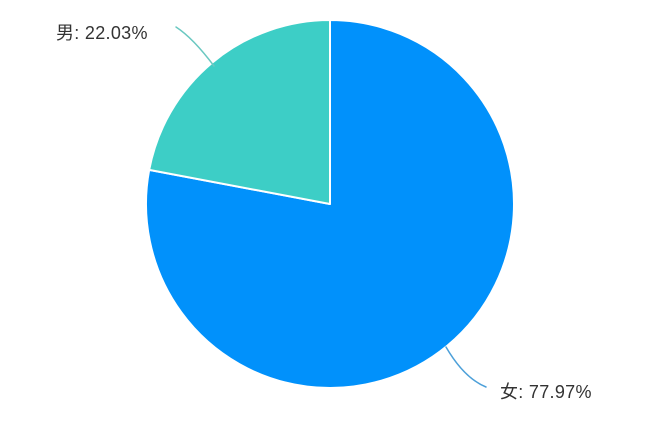 The height and width of the screenshot is (422, 658). Describe the element at coordinates (466, 367) in the screenshot. I see `leader-line-female` at that location.